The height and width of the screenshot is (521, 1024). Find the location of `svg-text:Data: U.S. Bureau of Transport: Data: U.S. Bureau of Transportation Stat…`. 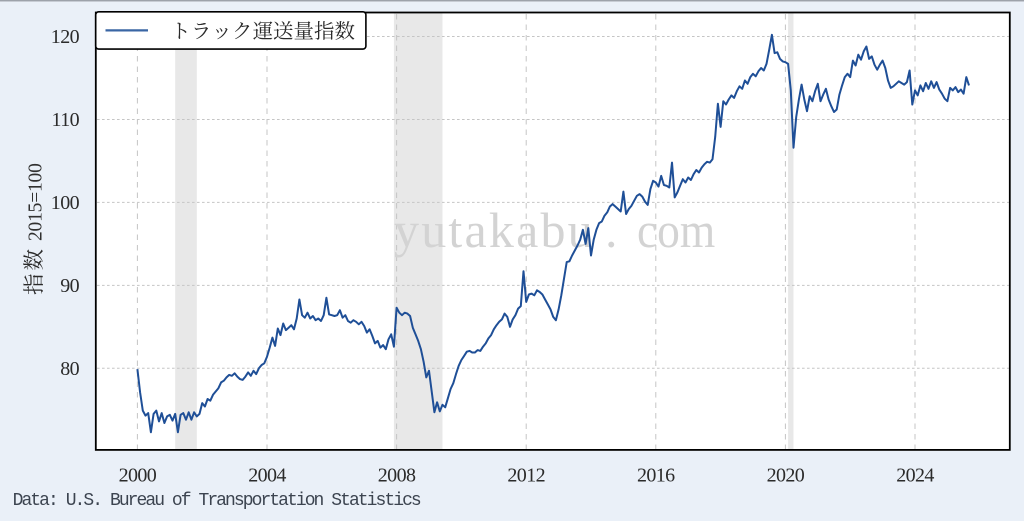

svg-text:Data: U.S. Bureau of Transport: Data: U.S. Bureau of Transportation Stat… is located at coordinates (217, 501).